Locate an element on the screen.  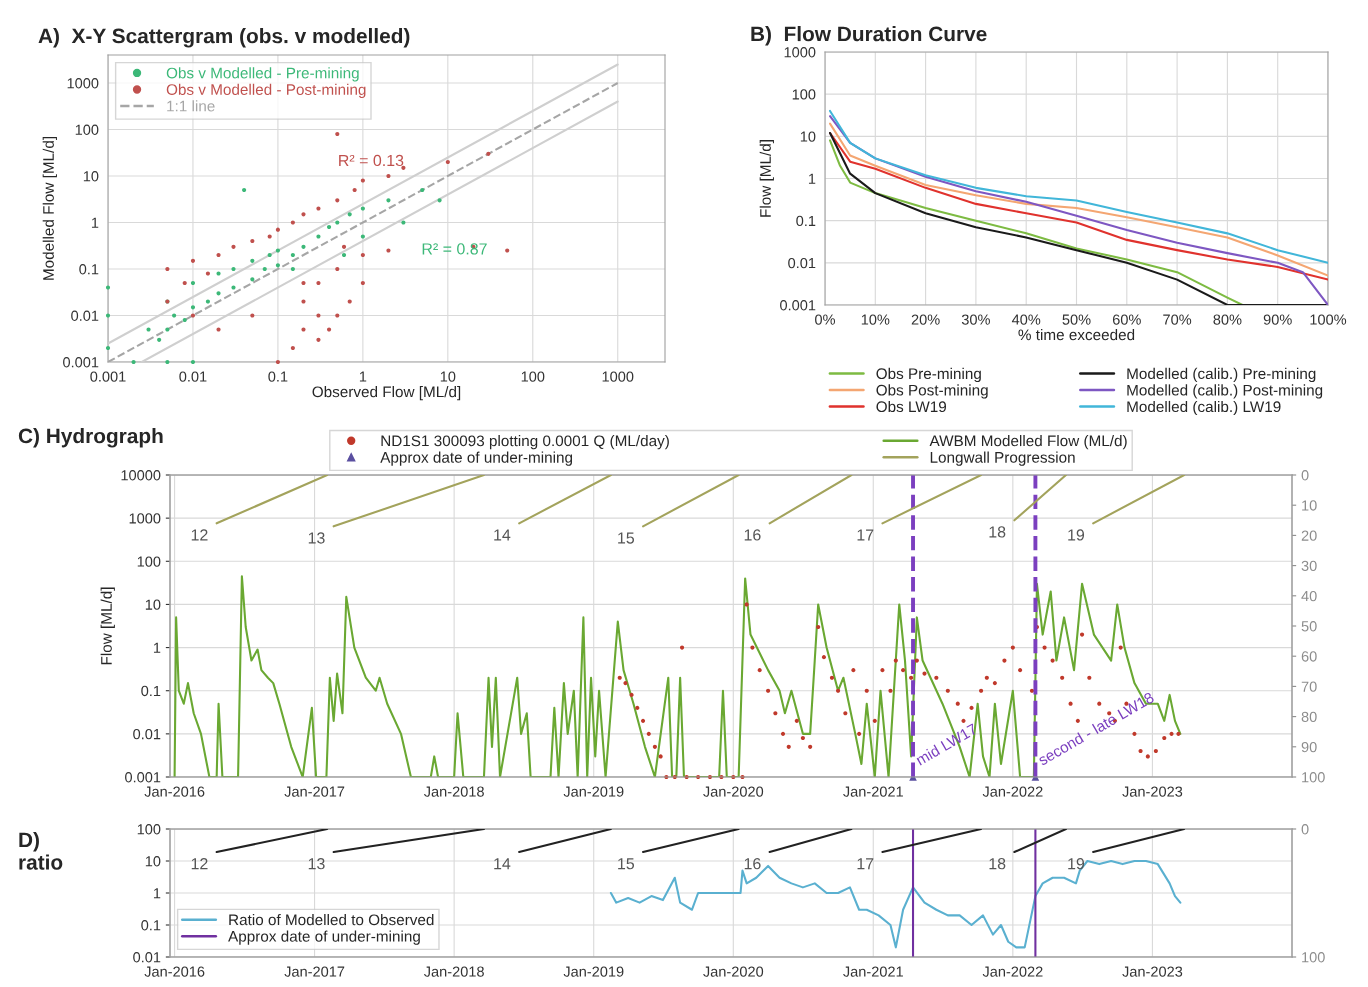
x-tick-label: 20% is located at coordinates (925, 319).